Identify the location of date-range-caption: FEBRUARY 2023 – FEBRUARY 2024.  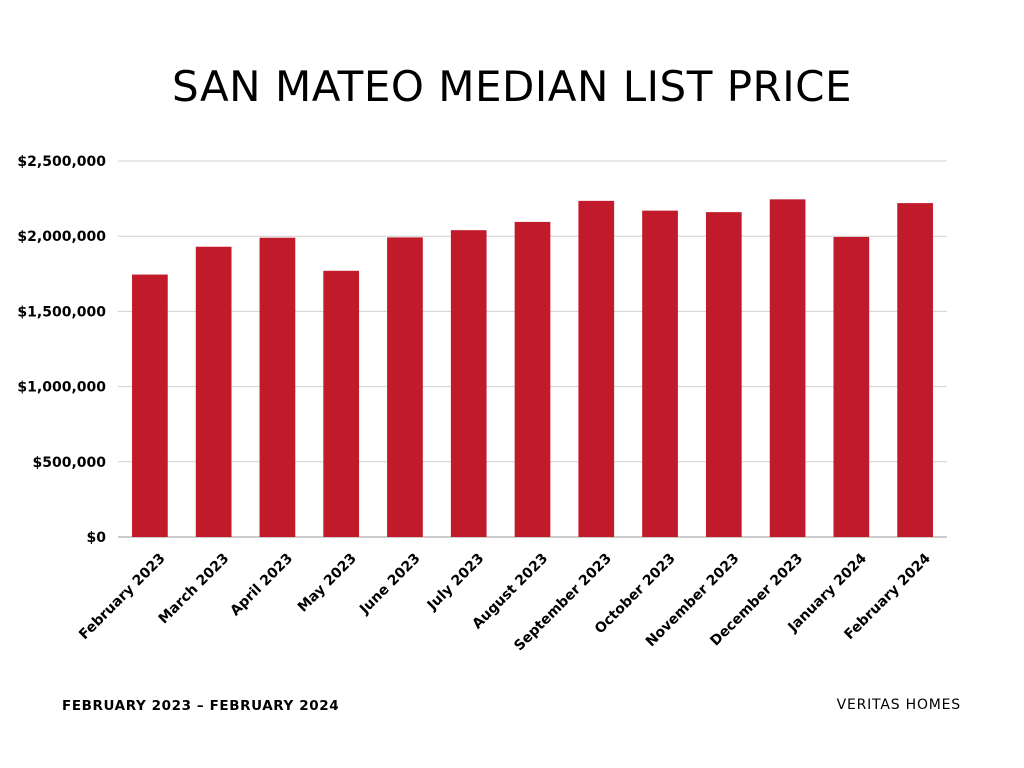
(201, 706).